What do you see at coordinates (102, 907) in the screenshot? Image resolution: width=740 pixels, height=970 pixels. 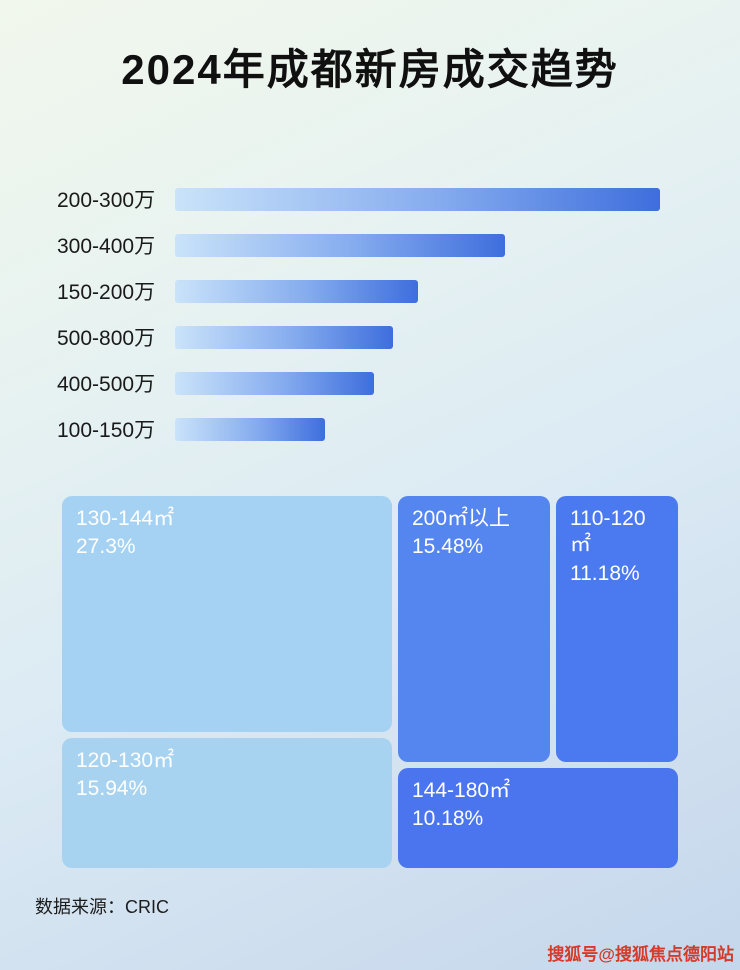 I see `data-source: 数据来源：CRIC` at bounding box center [102, 907].